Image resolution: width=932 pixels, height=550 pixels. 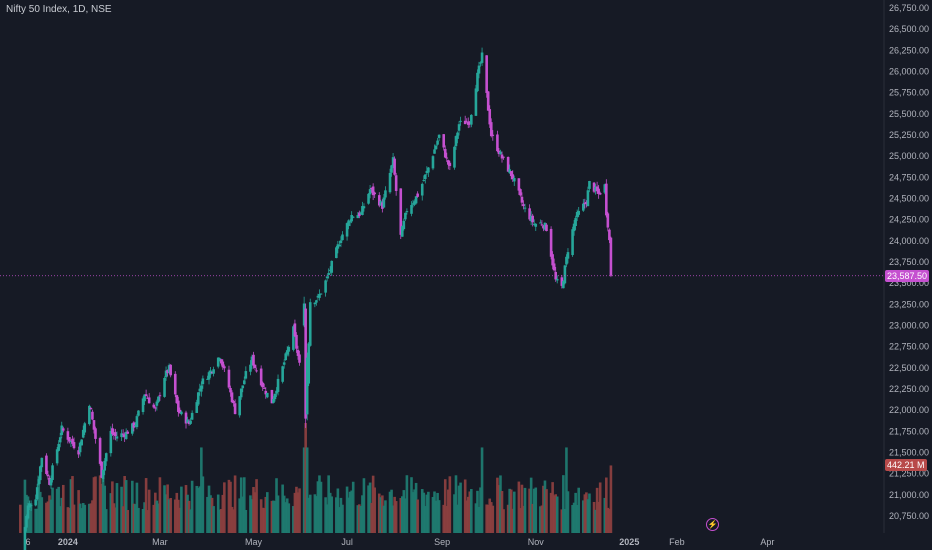 What do you see at coordinates (712, 524) in the screenshot?
I see `lightning-icon: ⚡` at bounding box center [712, 524].